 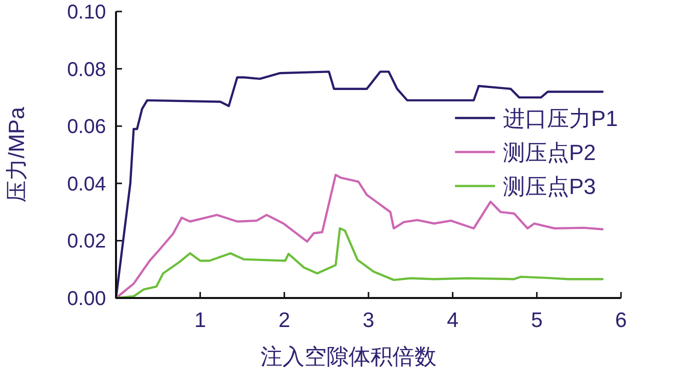 I want to click on legend-label: 进口压力P1, so click(x=560, y=118).